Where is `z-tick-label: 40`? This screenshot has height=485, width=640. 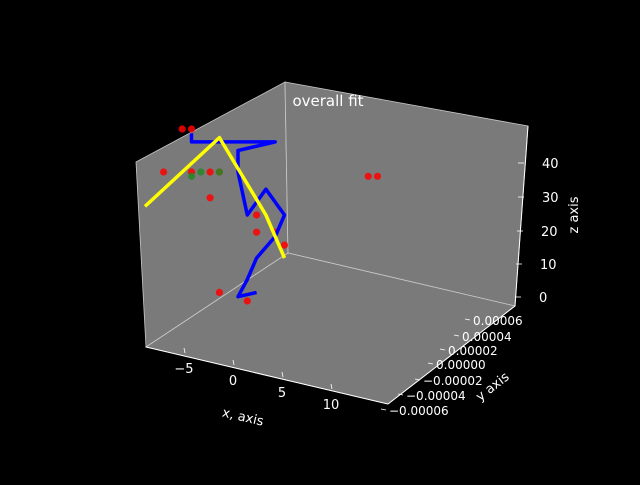
z-tick-label: 40 is located at coordinates (550, 164).